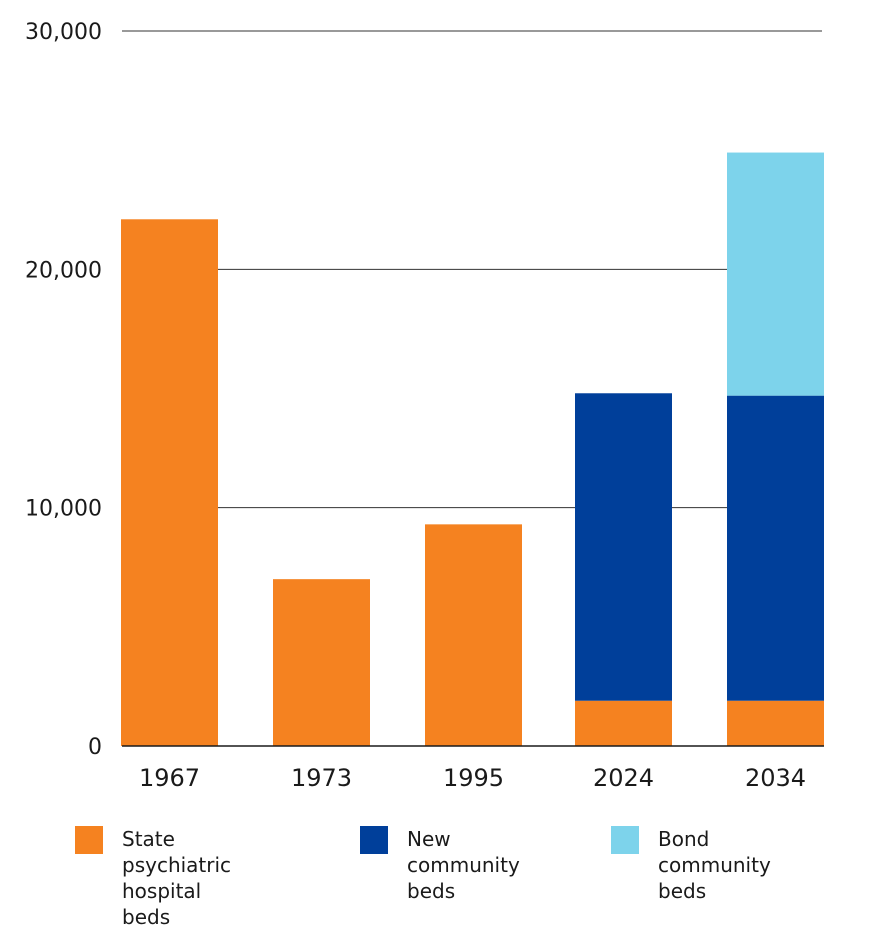 The width and height of the screenshot is (874, 930). Describe the element at coordinates (473, 635) in the screenshot. I see `bar-1995-state-psychiatric-hospital-beds` at that location.